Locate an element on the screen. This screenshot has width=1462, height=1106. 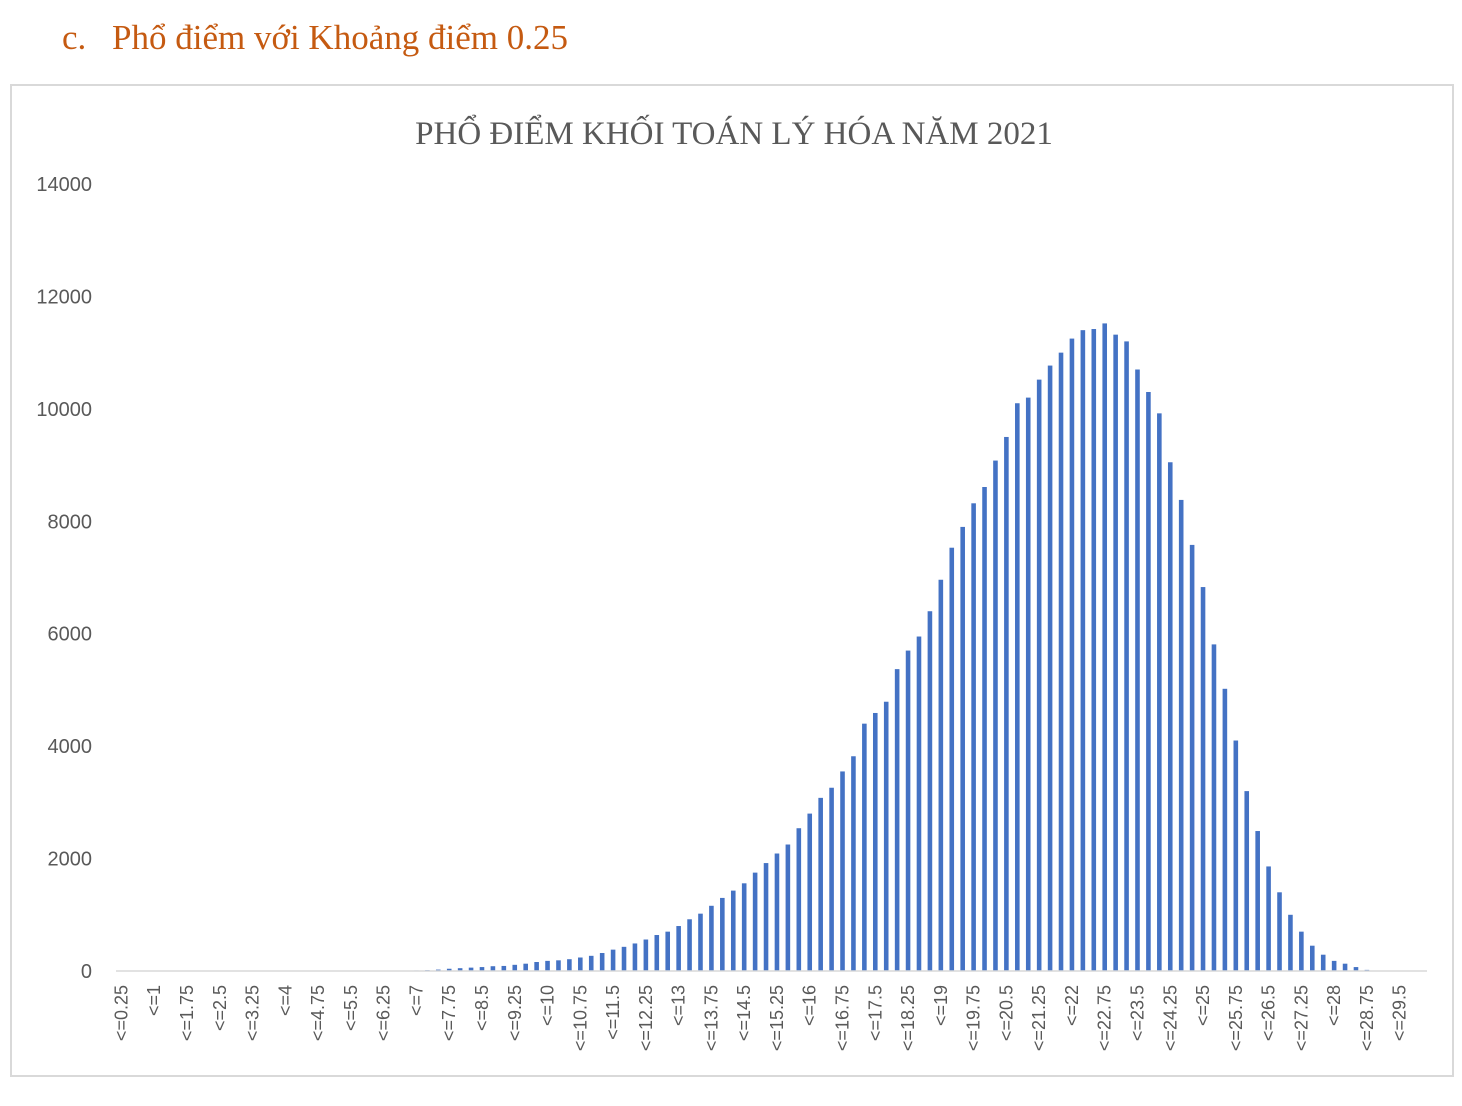
x-tick-label: <=25.75 is located at coordinates (1236, 1018).